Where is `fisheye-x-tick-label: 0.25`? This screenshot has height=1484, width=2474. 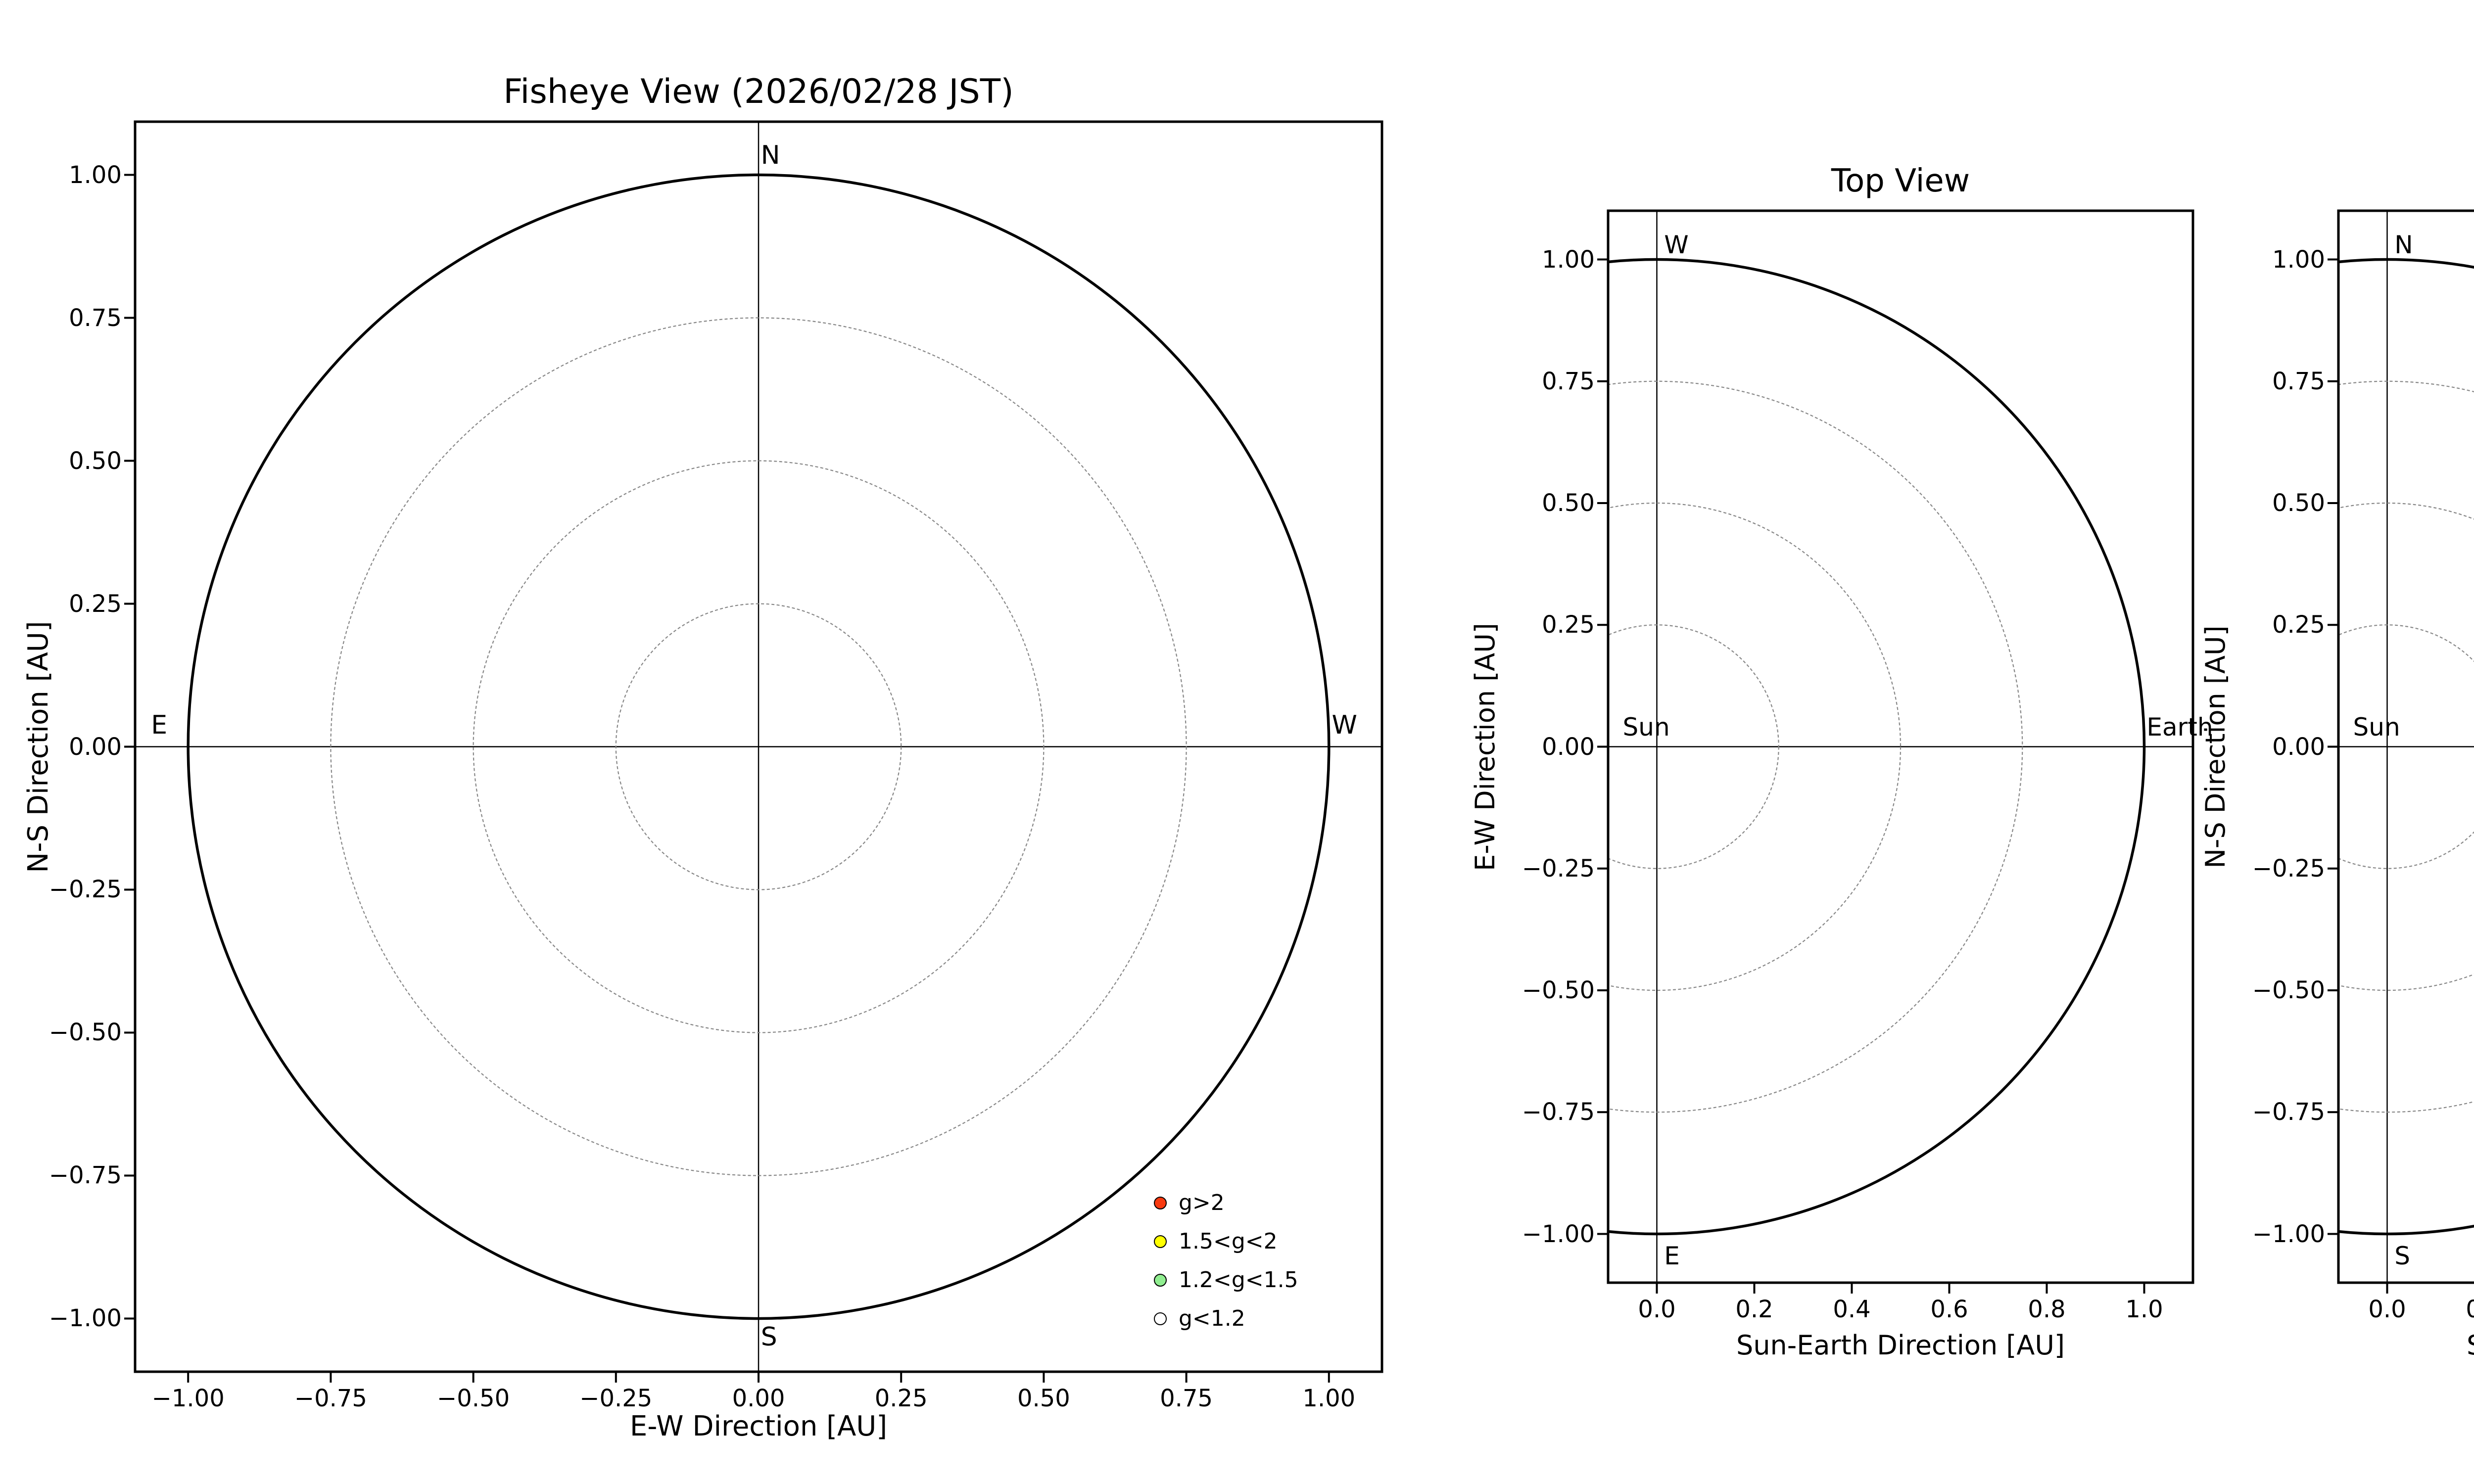
fisheye-x-tick-label: 0.25 is located at coordinates (901, 1398).